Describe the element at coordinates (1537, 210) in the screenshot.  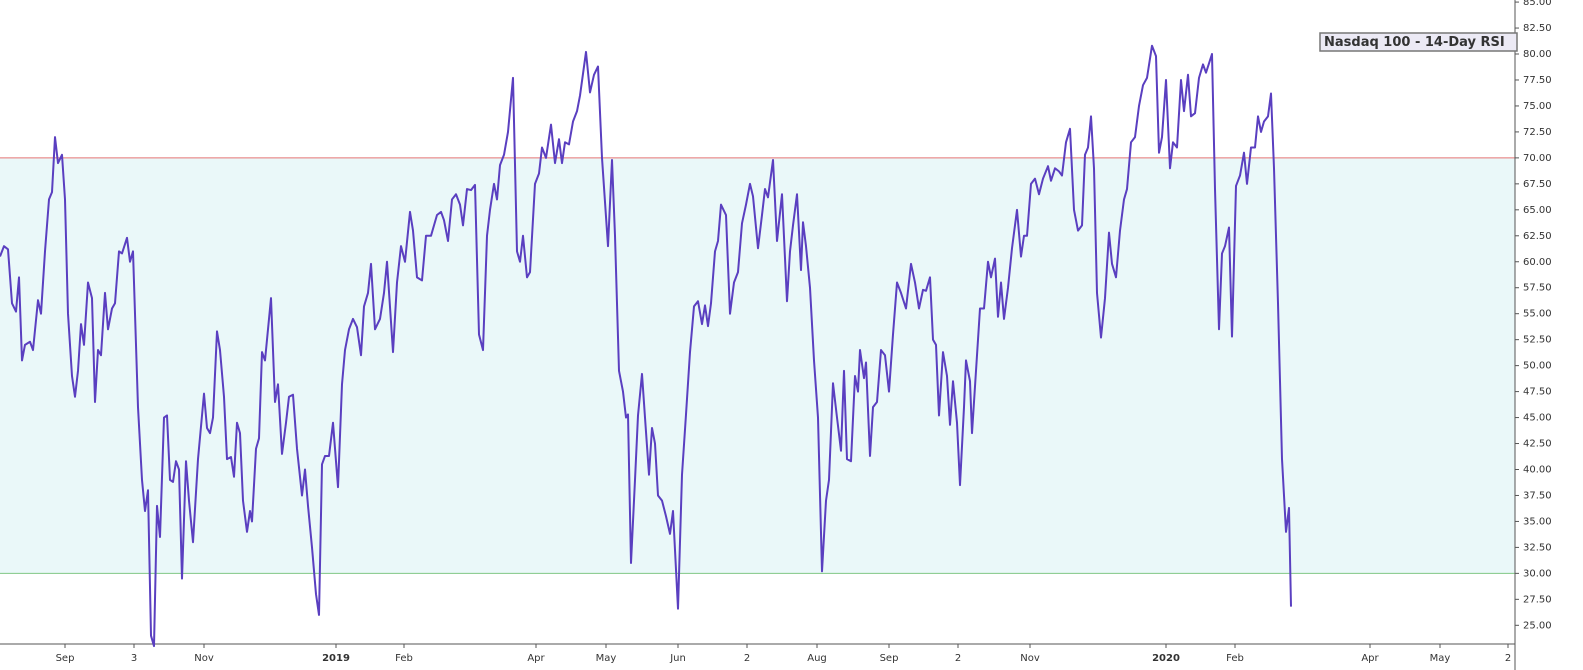
I see `y-tick-label: 65.00` at that location.